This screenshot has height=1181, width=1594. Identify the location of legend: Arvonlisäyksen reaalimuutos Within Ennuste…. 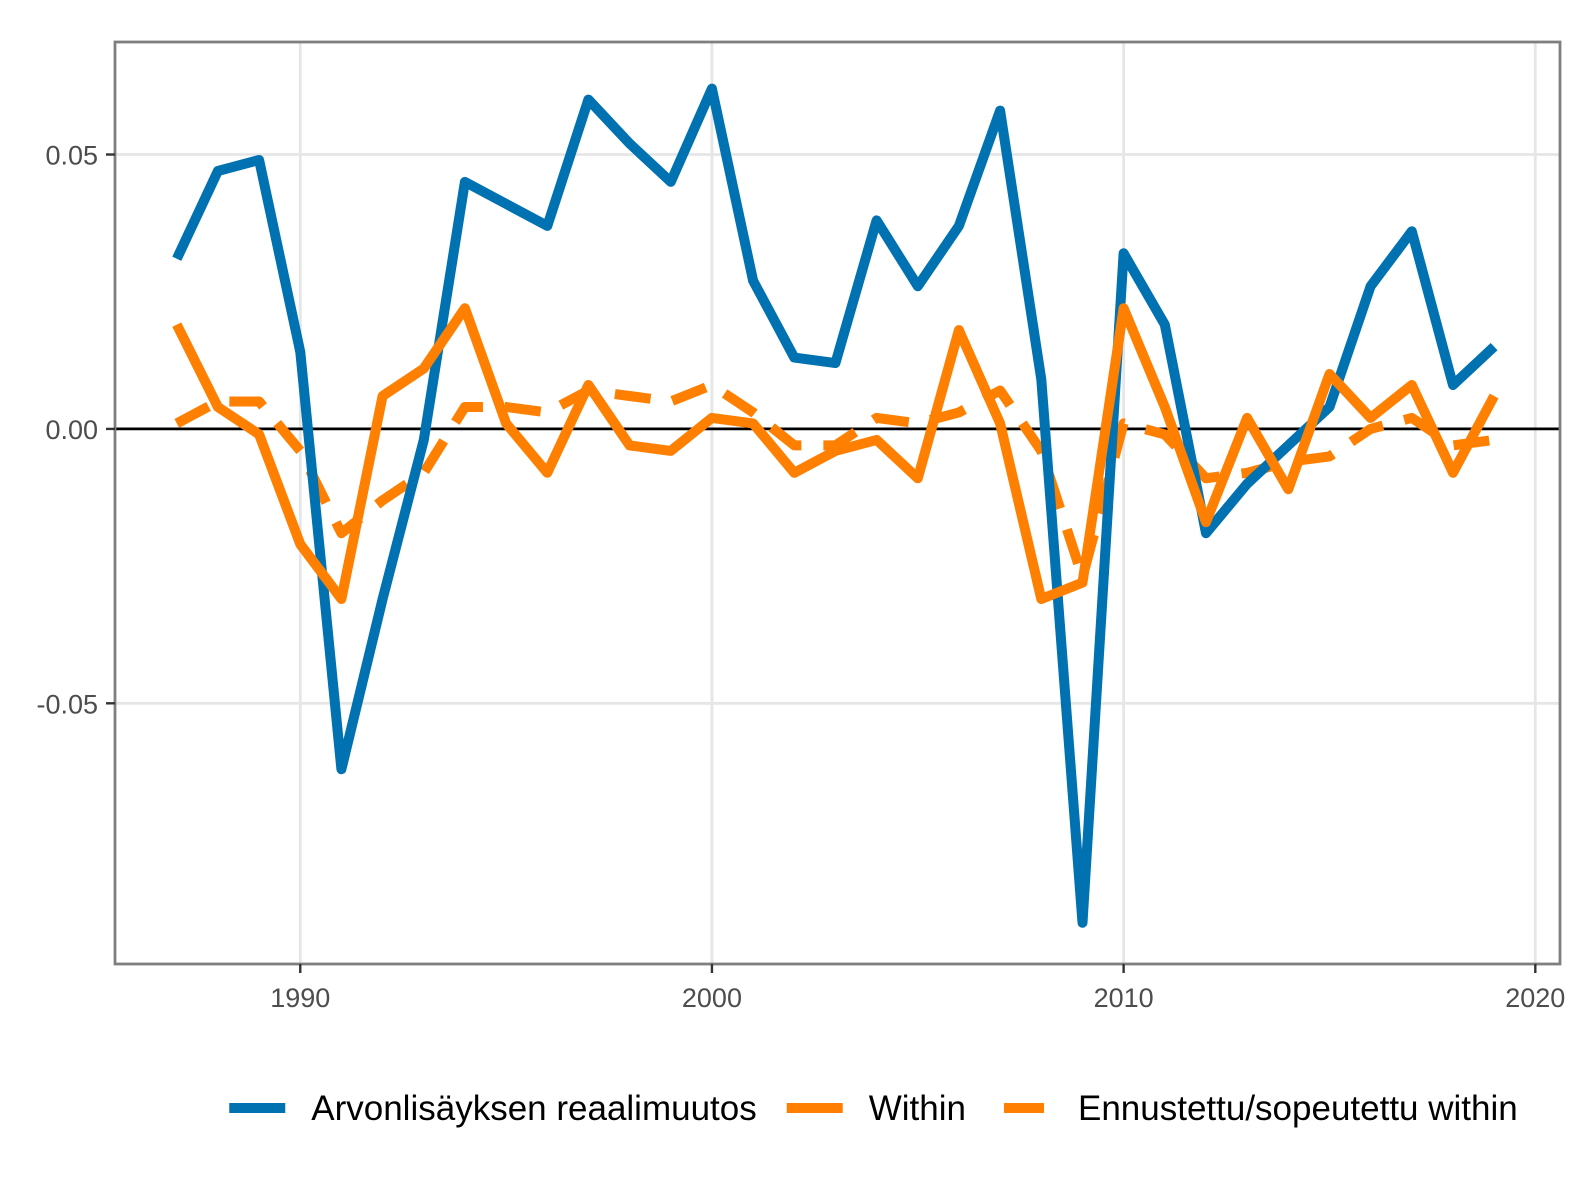
(873, 1108).